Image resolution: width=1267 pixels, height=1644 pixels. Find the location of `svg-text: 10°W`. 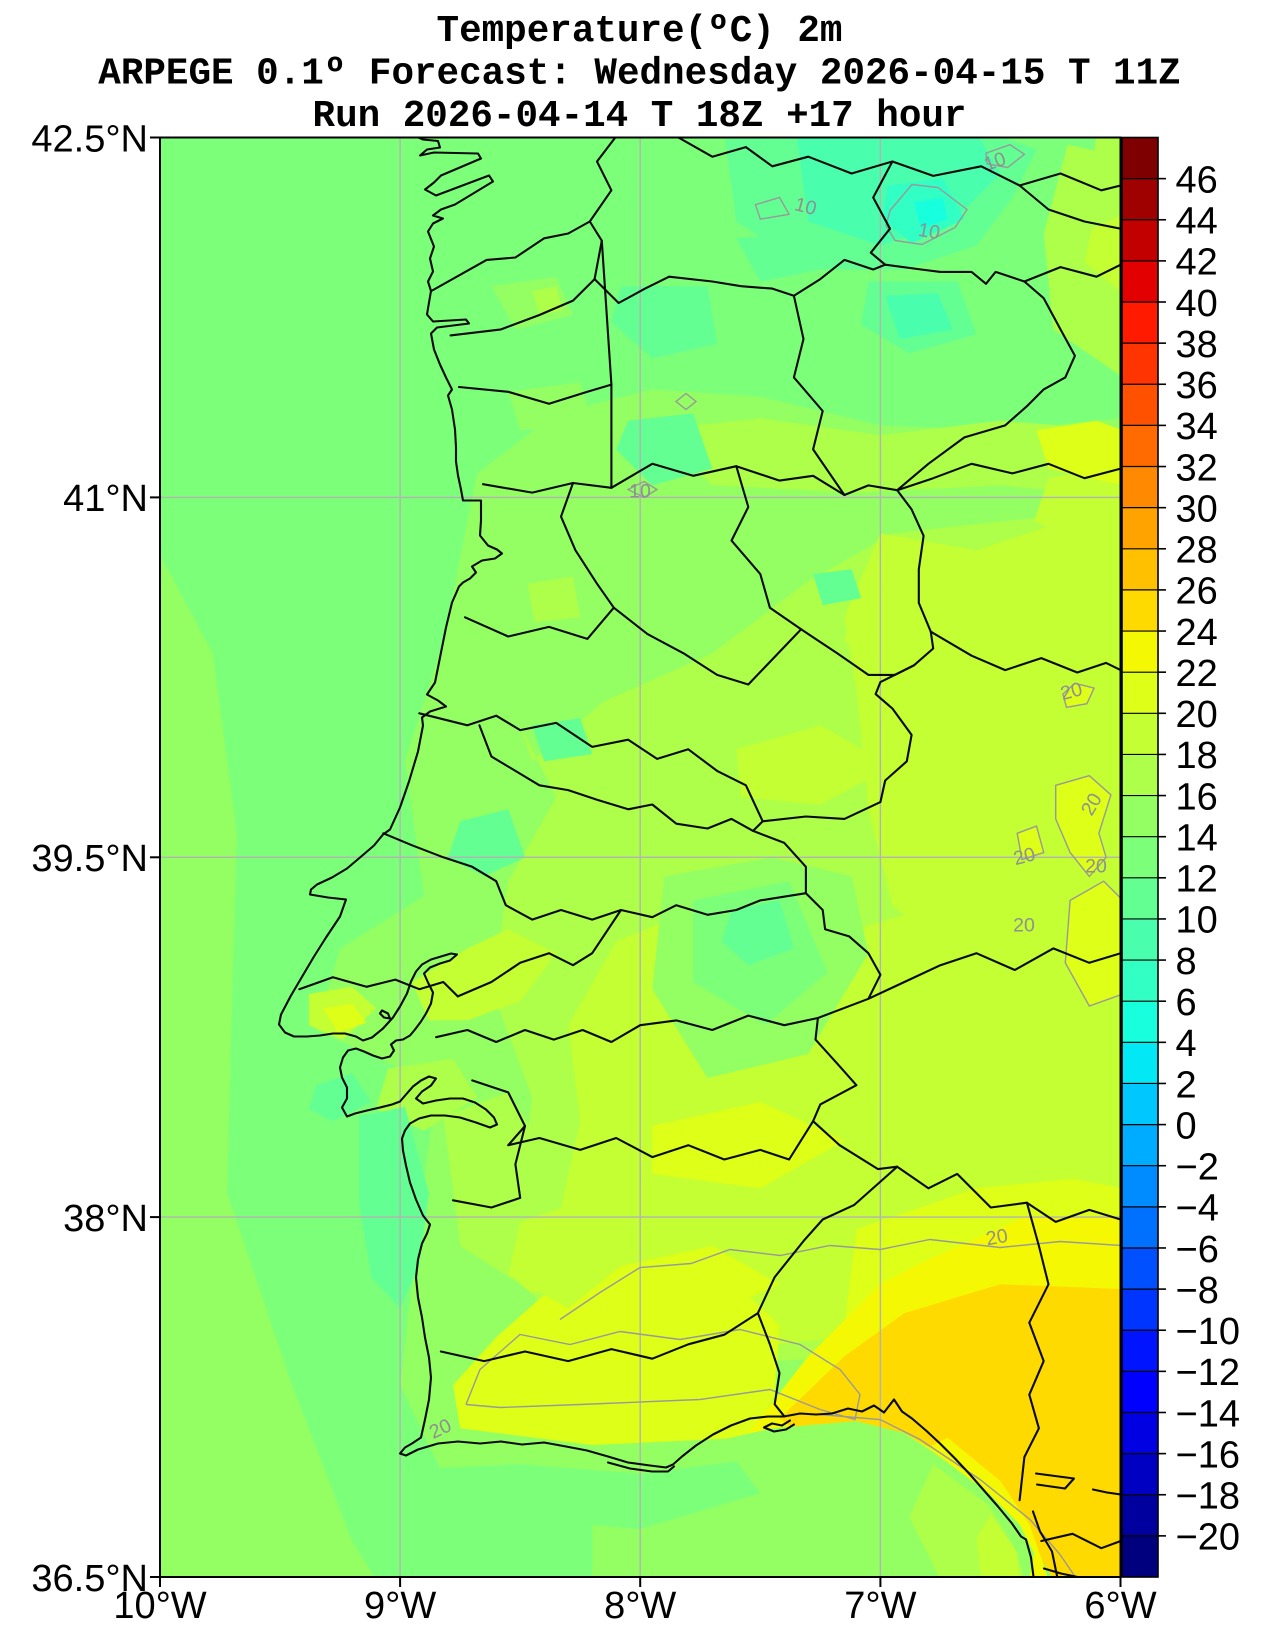

svg-text: 10°W is located at coordinates (159, 1606).